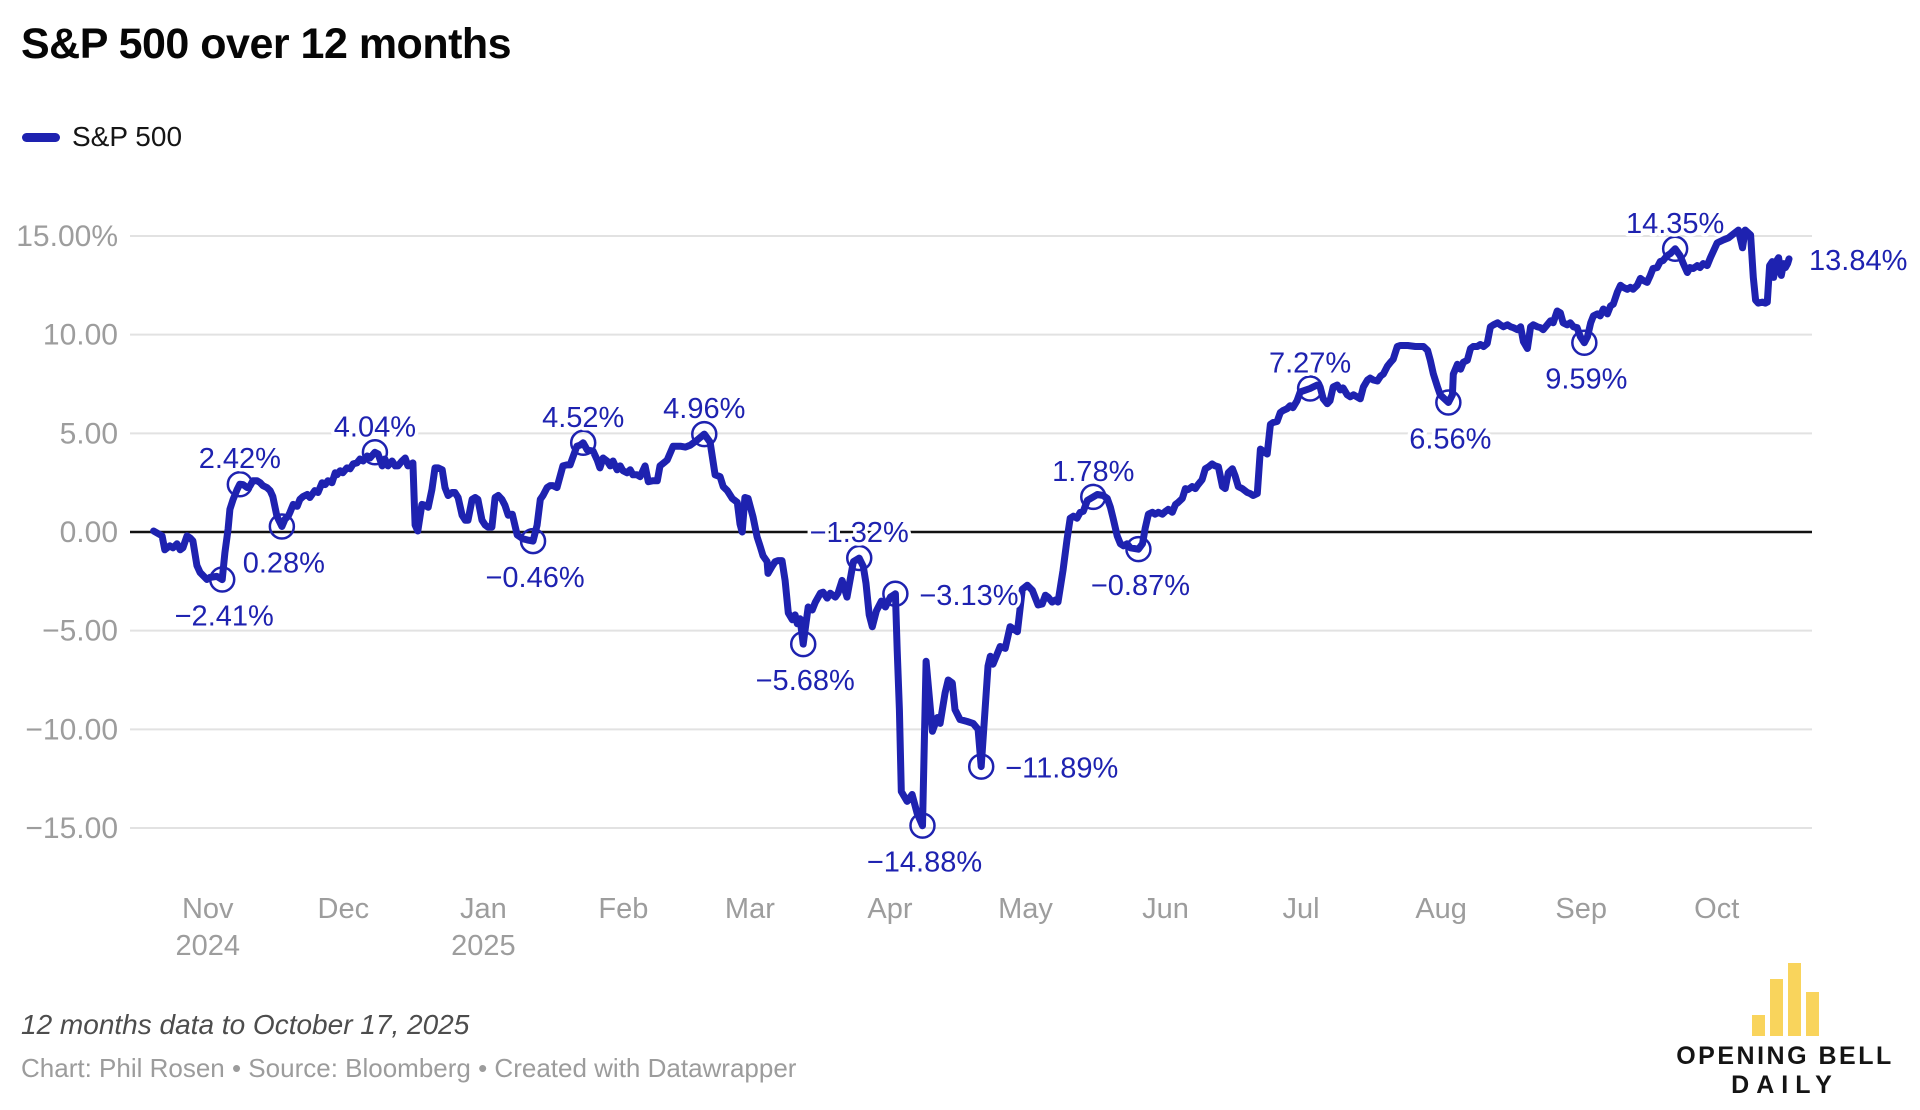 The height and width of the screenshot is (1110, 1920). I want to click on y-axis-label: 0.00, so click(89, 532).